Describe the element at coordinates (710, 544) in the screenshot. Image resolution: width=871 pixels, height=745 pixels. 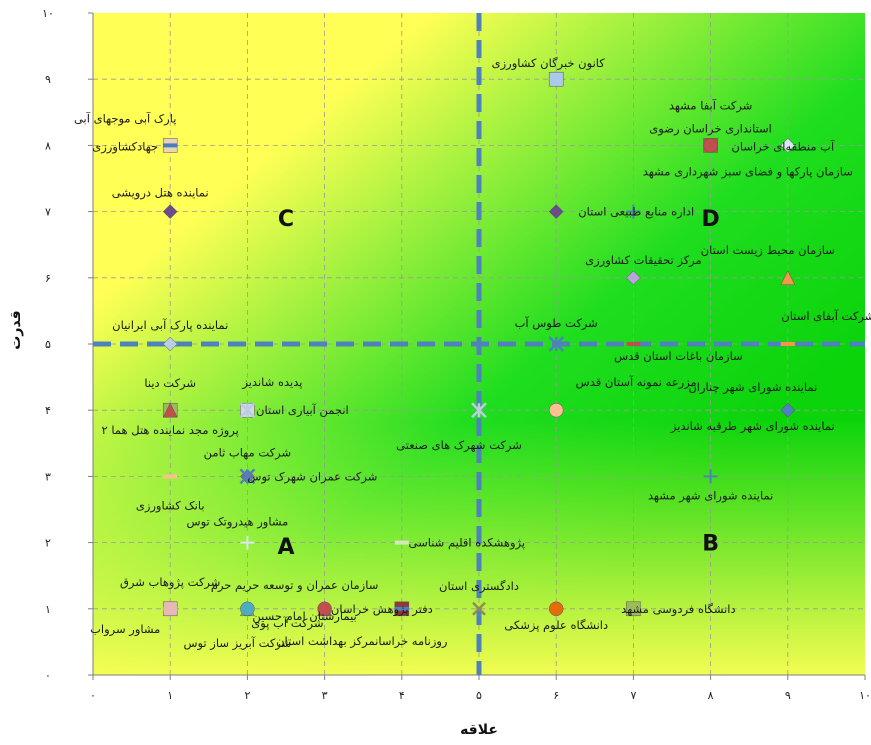
I see `quadrant-letter: B` at that location.